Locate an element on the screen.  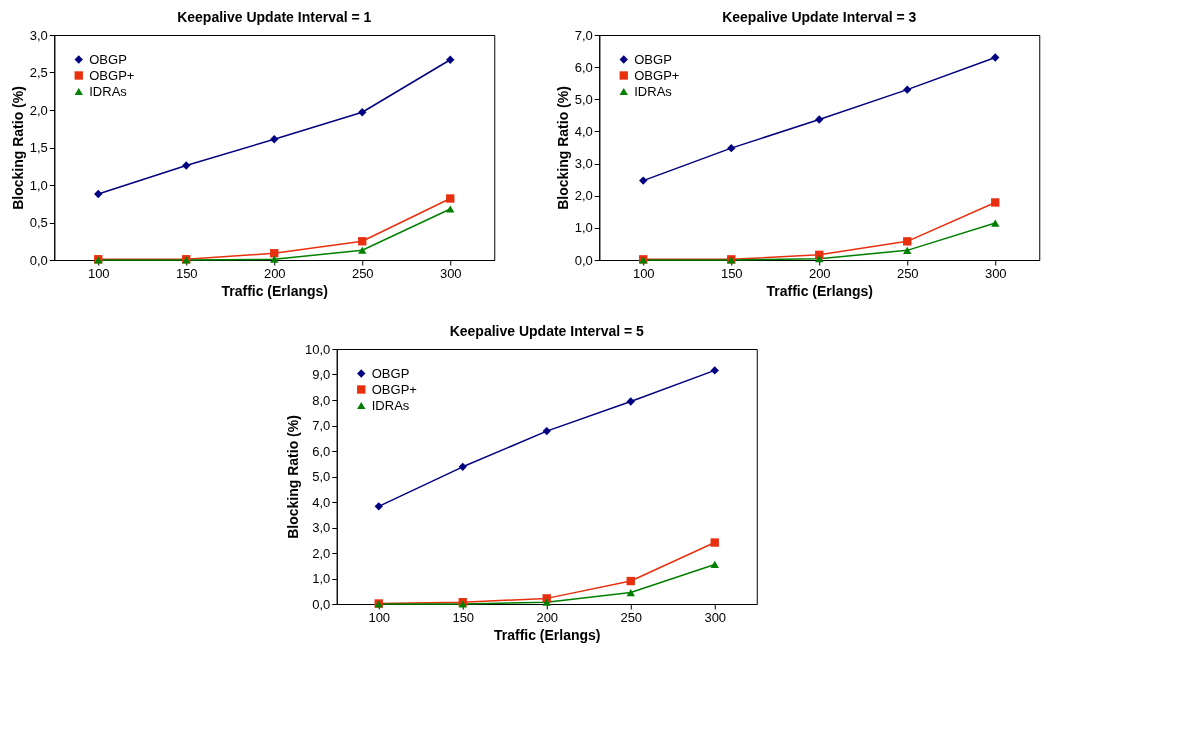
y-tick-label: 10,0 is located at coordinates (317, 349).